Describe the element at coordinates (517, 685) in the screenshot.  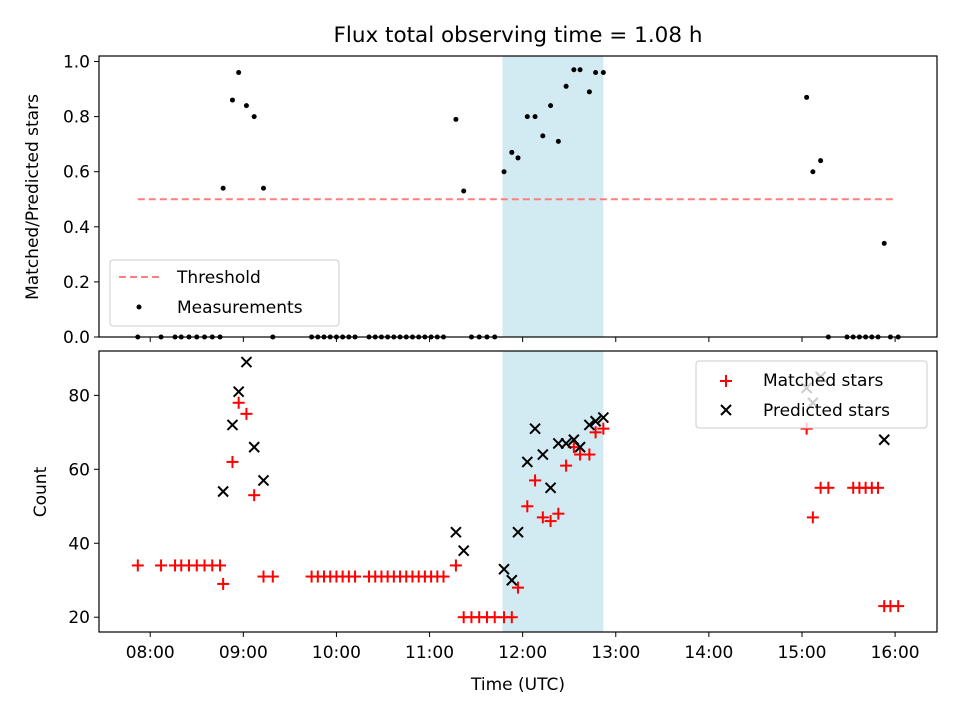
I see `x-axis-label: Time (UTC)` at that location.